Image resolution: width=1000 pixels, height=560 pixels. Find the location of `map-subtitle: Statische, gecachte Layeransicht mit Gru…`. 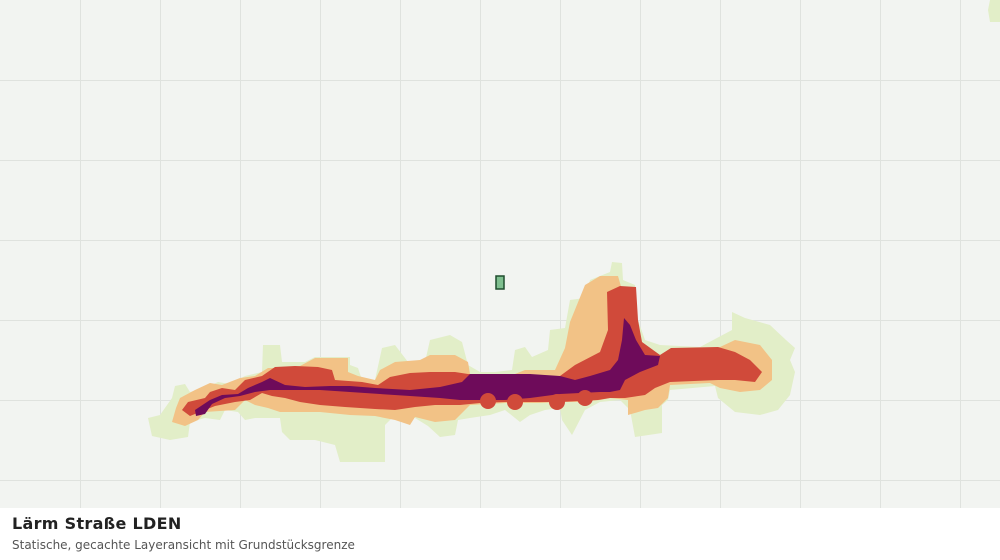

map-subtitle: Statische, gecachte Layeransicht mit Gru… is located at coordinates (183, 545).